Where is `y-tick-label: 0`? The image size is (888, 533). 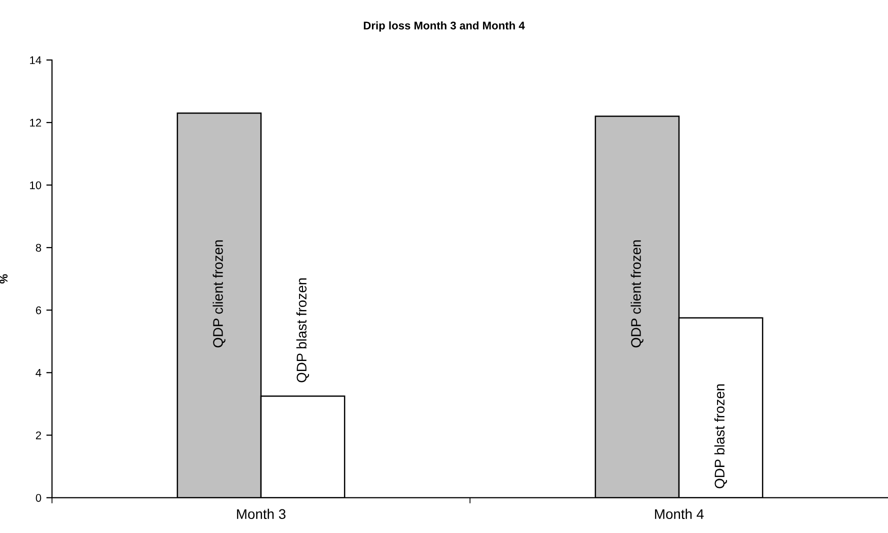 y-tick-label: 0 is located at coordinates (39, 498).